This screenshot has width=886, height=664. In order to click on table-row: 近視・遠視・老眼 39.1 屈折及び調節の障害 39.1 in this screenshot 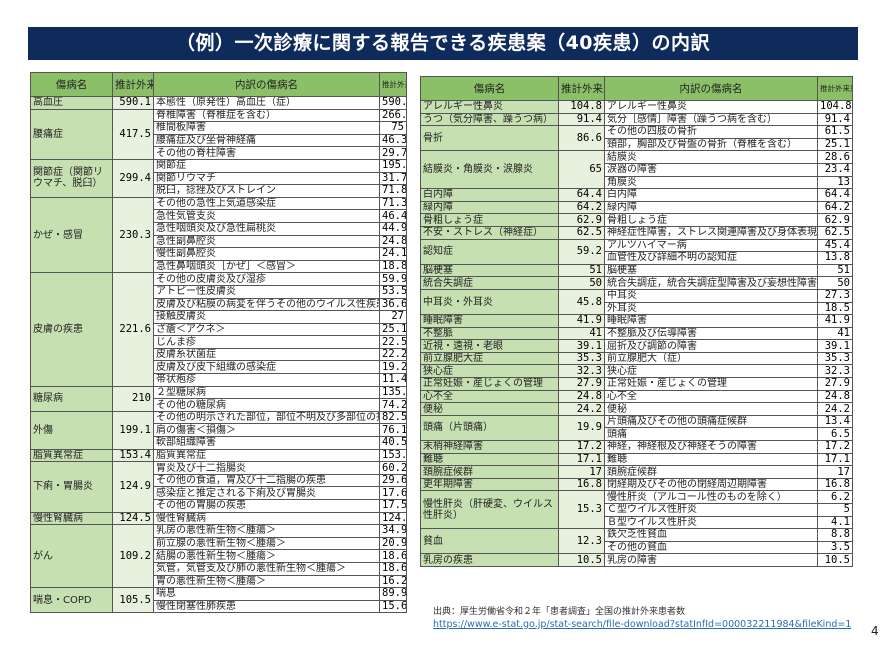, I will do `click(636, 346)`.